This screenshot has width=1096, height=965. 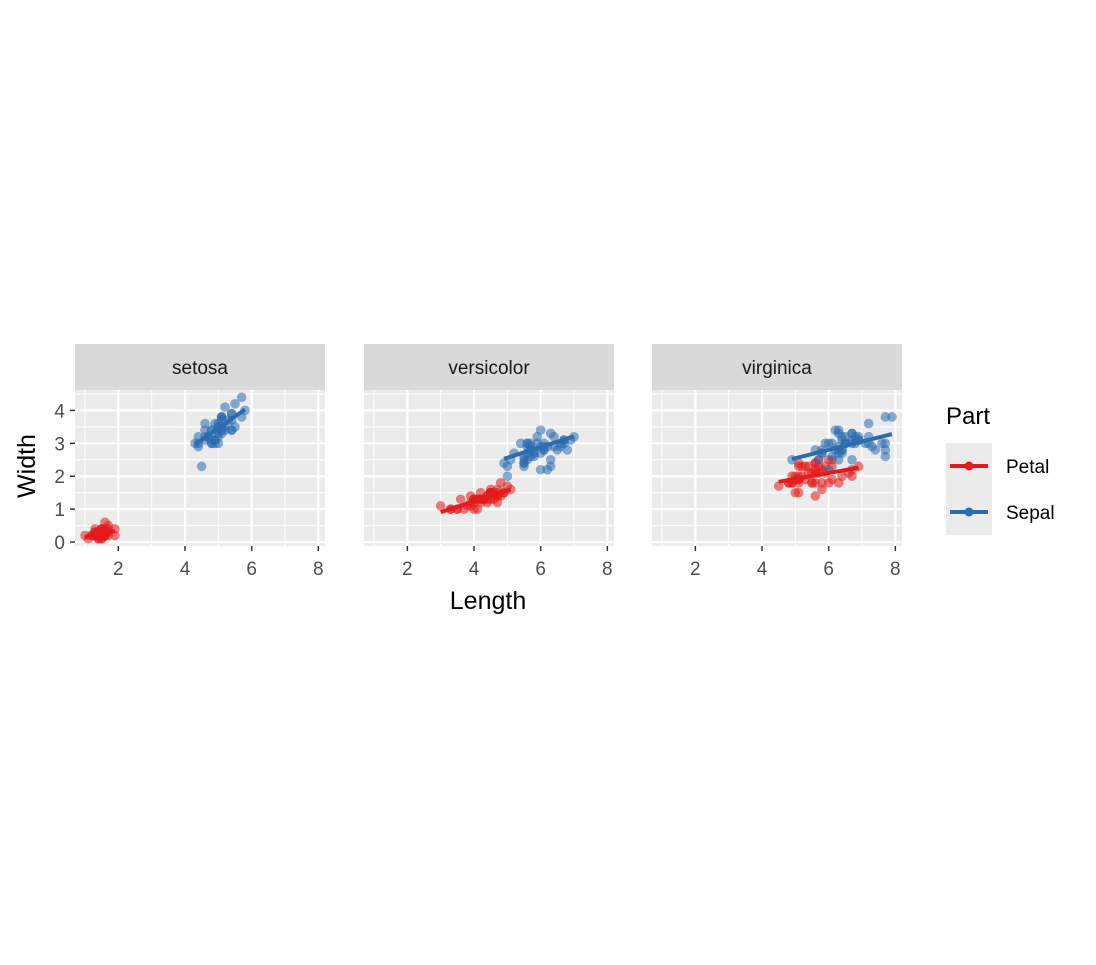 I want to click on legend-key-point-petal, so click(x=969, y=466).